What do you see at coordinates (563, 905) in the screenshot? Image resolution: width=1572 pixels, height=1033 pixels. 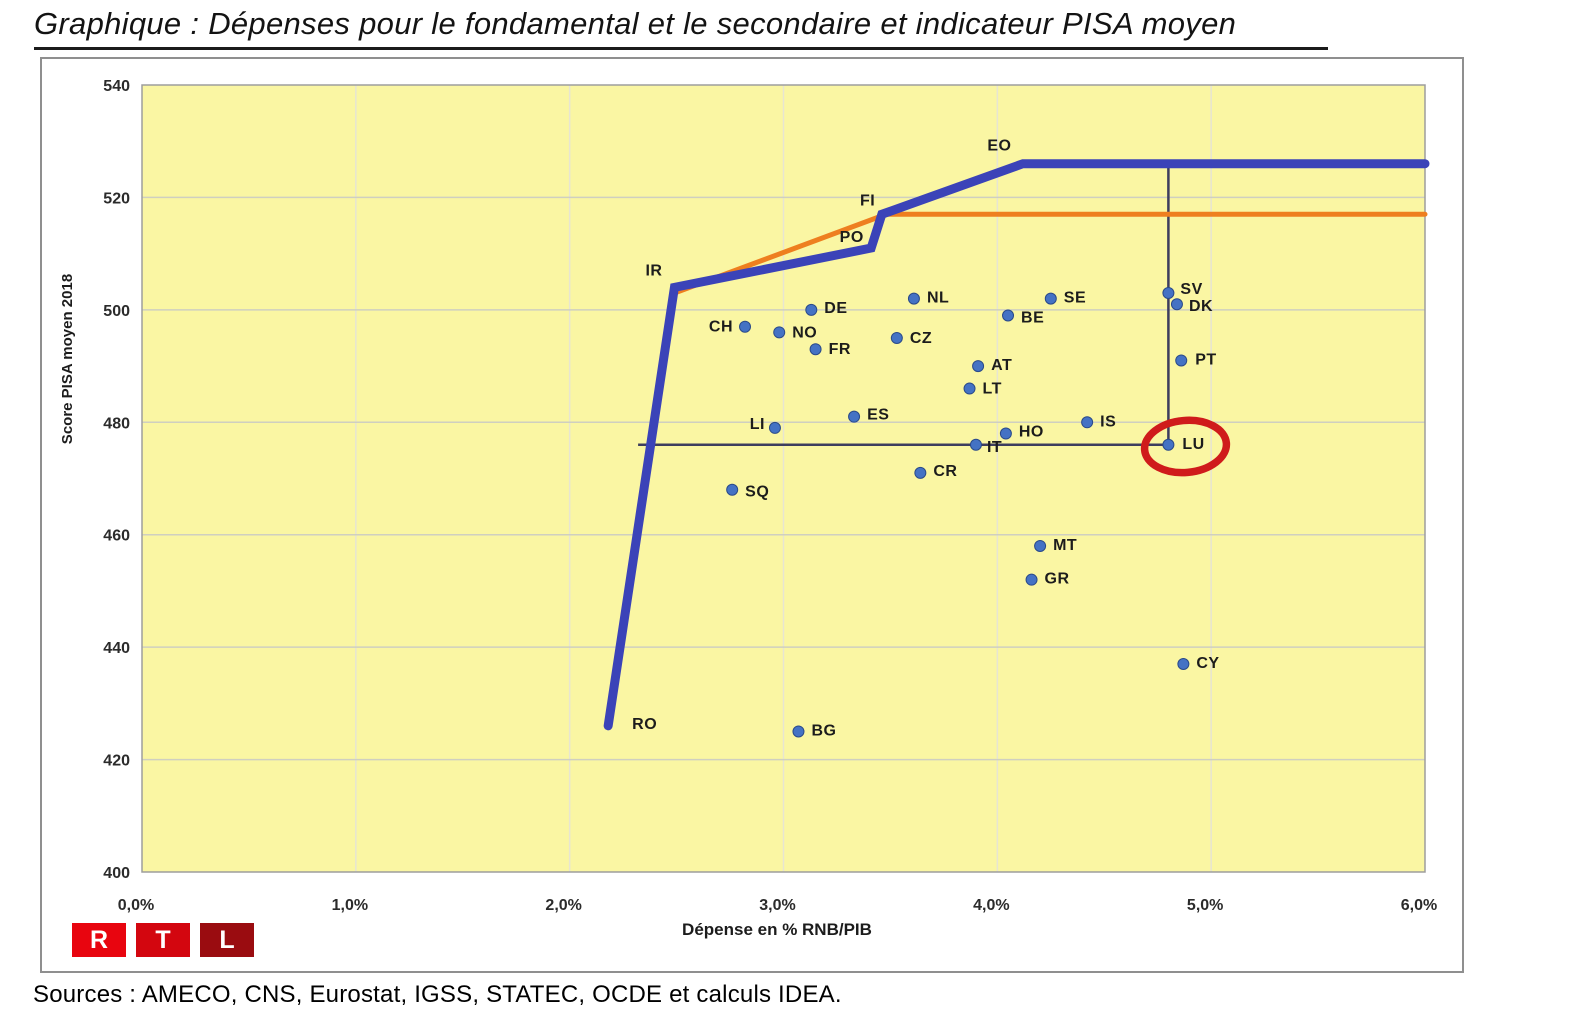 I see `x-tick-label: 2,0%` at bounding box center [563, 905].